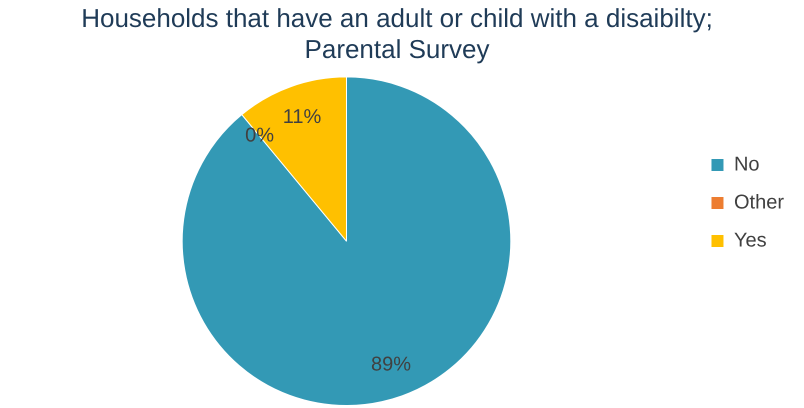 This screenshot has height=408, width=804. What do you see at coordinates (750, 241) in the screenshot?
I see `legend-label: Yes` at bounding box center [750, 241].